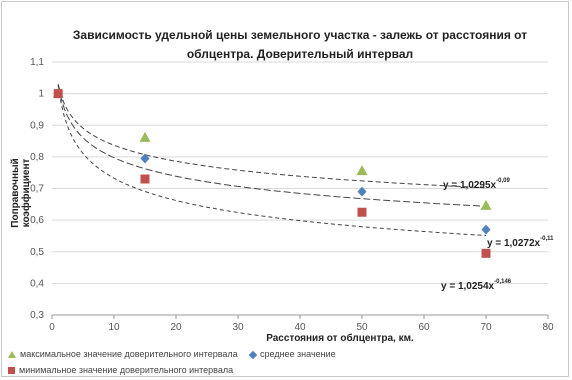 The width and height of the screenshot is (572, 380). Describe the element at coordinates (238, 327) in the screenshot. I see `x-tick-label: 30` at that location.